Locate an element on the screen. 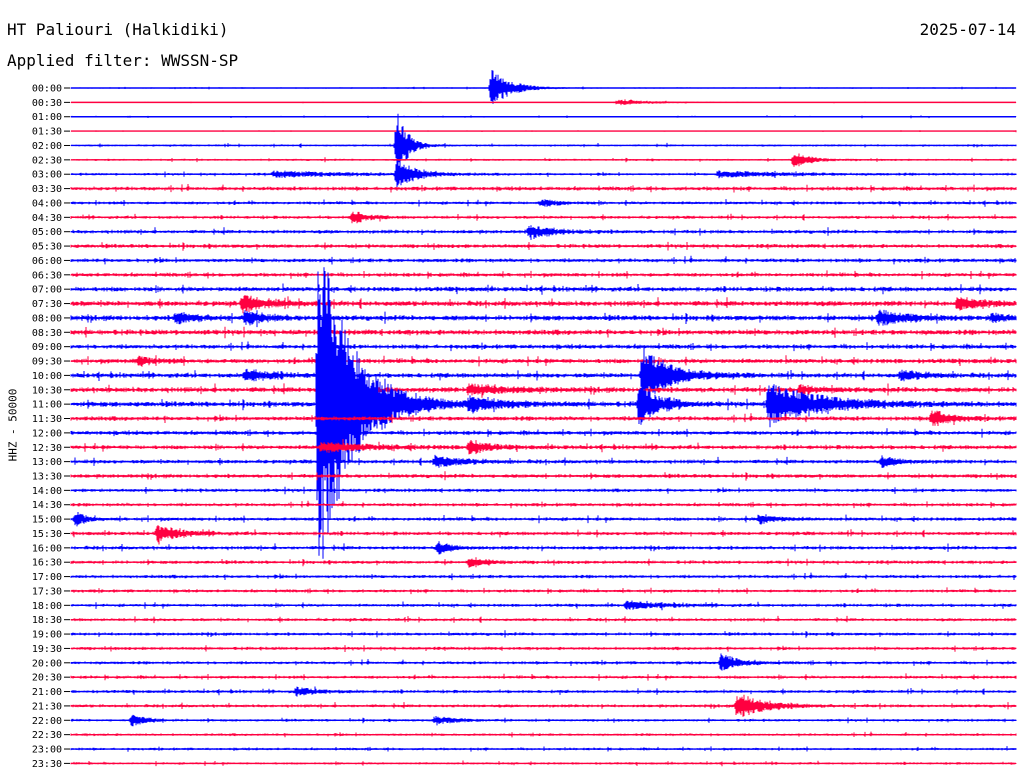 The width and height of the screenshot is (1024, 780). row-time-label: 16:00 is located at coordinates (47, 548).